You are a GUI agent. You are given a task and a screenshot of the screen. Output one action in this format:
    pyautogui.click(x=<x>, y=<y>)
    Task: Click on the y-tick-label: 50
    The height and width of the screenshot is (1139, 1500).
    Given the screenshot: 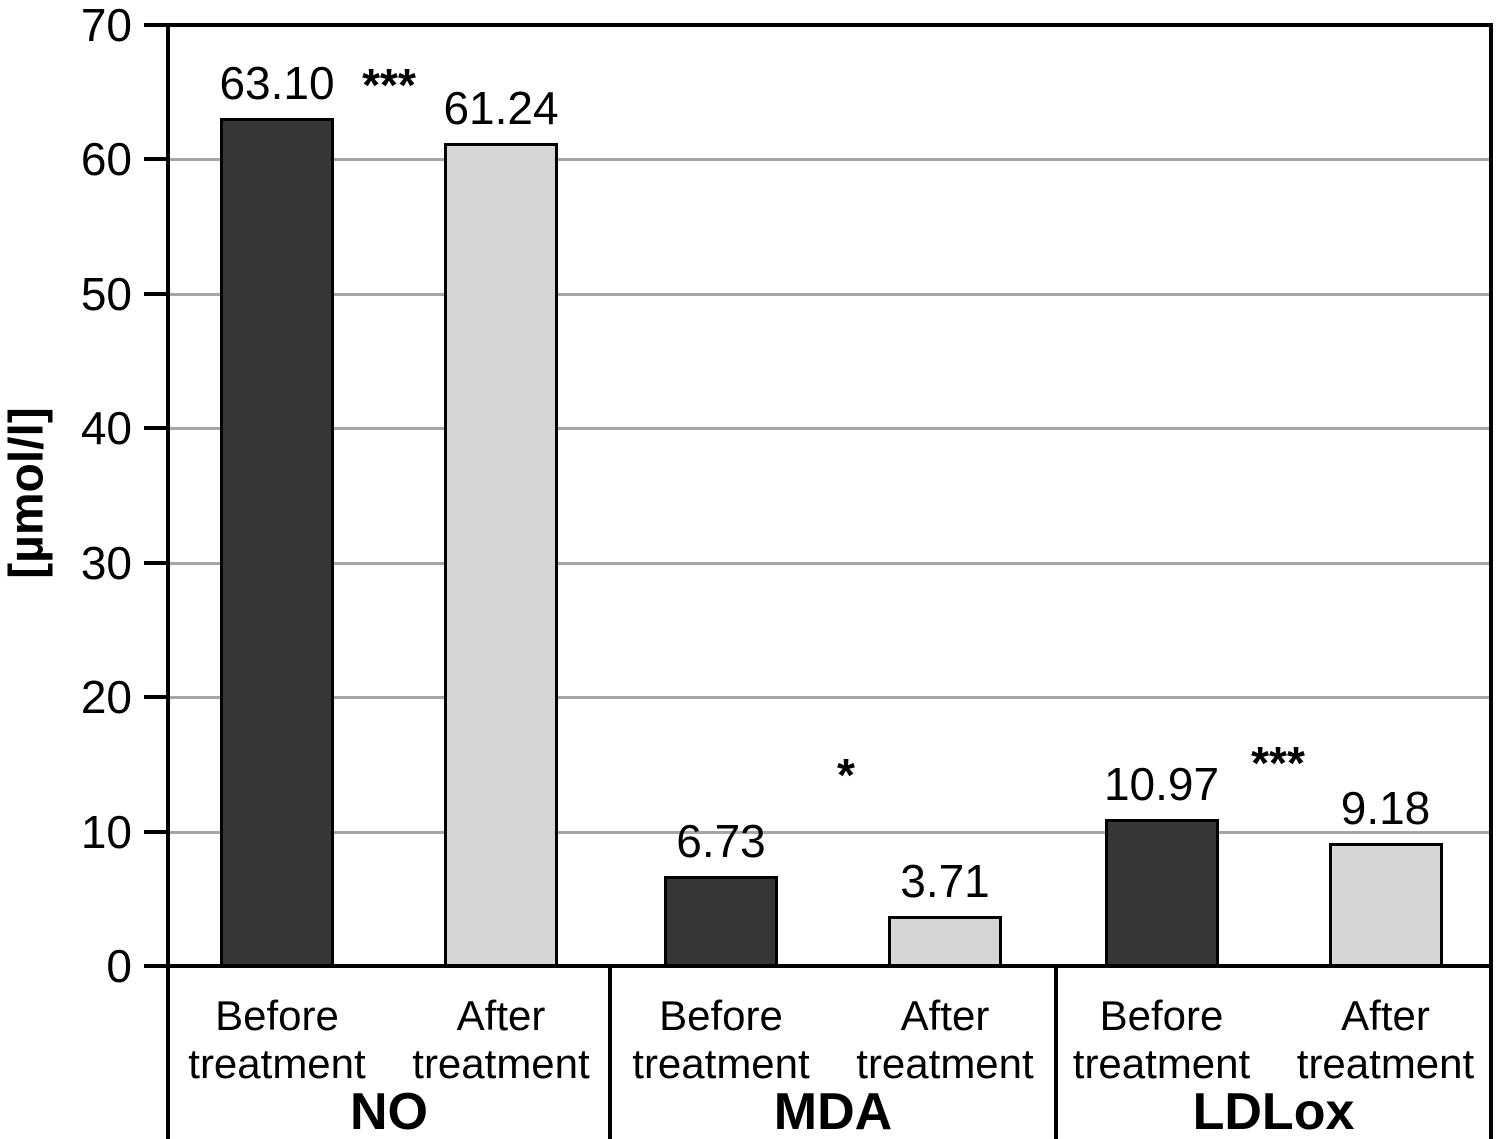 What is the action you would take?
    pyautogui.click(x=106, y=294)
    